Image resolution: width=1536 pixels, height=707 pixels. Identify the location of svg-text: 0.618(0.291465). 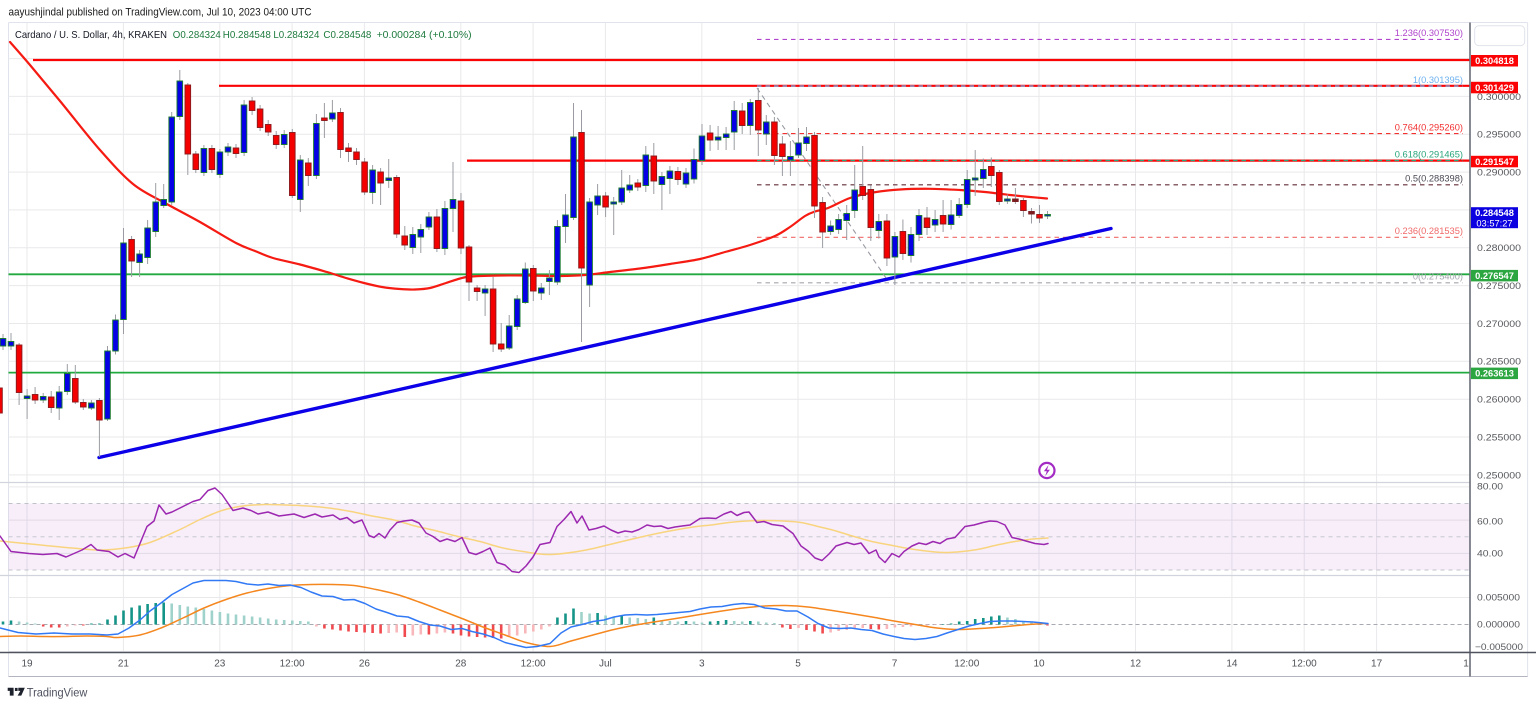
(1429, 154).